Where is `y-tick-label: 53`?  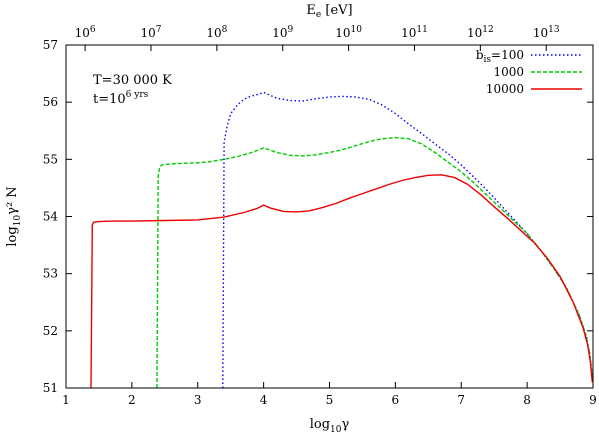
y-tick-label: 53 is located at coordinates (50, 274).